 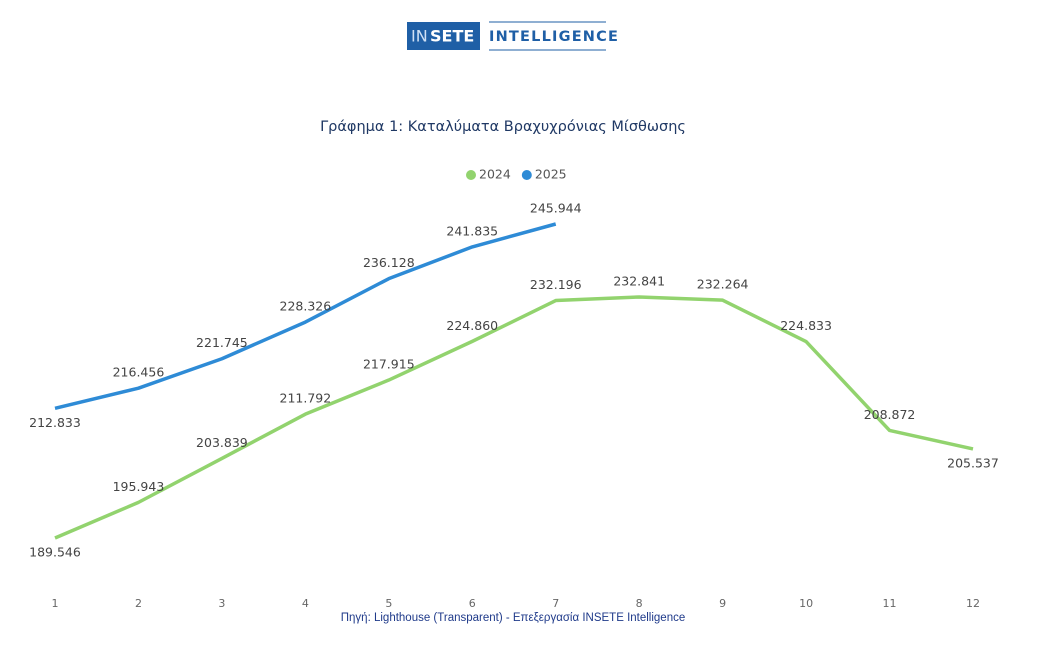 What do you see at coordinates (472, 230) in the screenshot?
I see `value-label: 241.835` at bounding box center [472, 230].